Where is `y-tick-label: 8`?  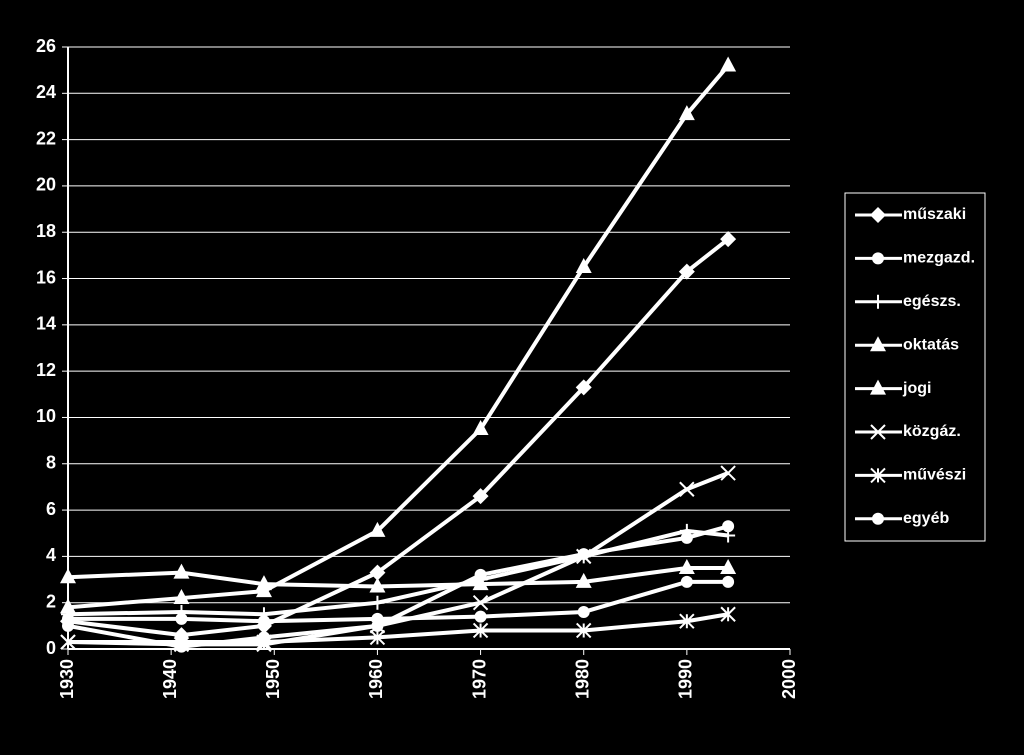
y-tick-label: 8 is located at coordinates (51, 463).